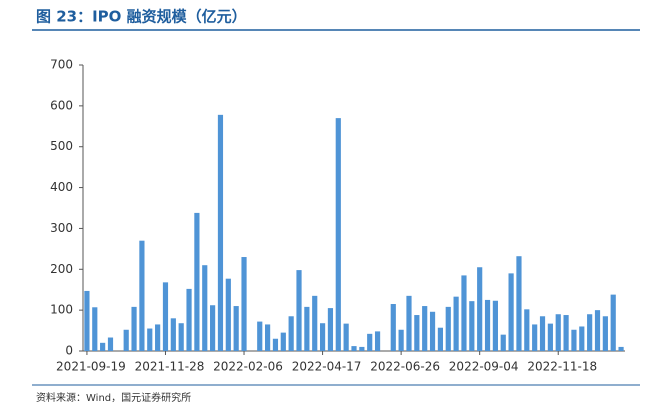 The height and width of the screenshot is (411, 661). What do you see at coordinates (562, 367) in the screenshot?
I see `x-tick-label: 2022-11-18` at bounding box center [562, 367].